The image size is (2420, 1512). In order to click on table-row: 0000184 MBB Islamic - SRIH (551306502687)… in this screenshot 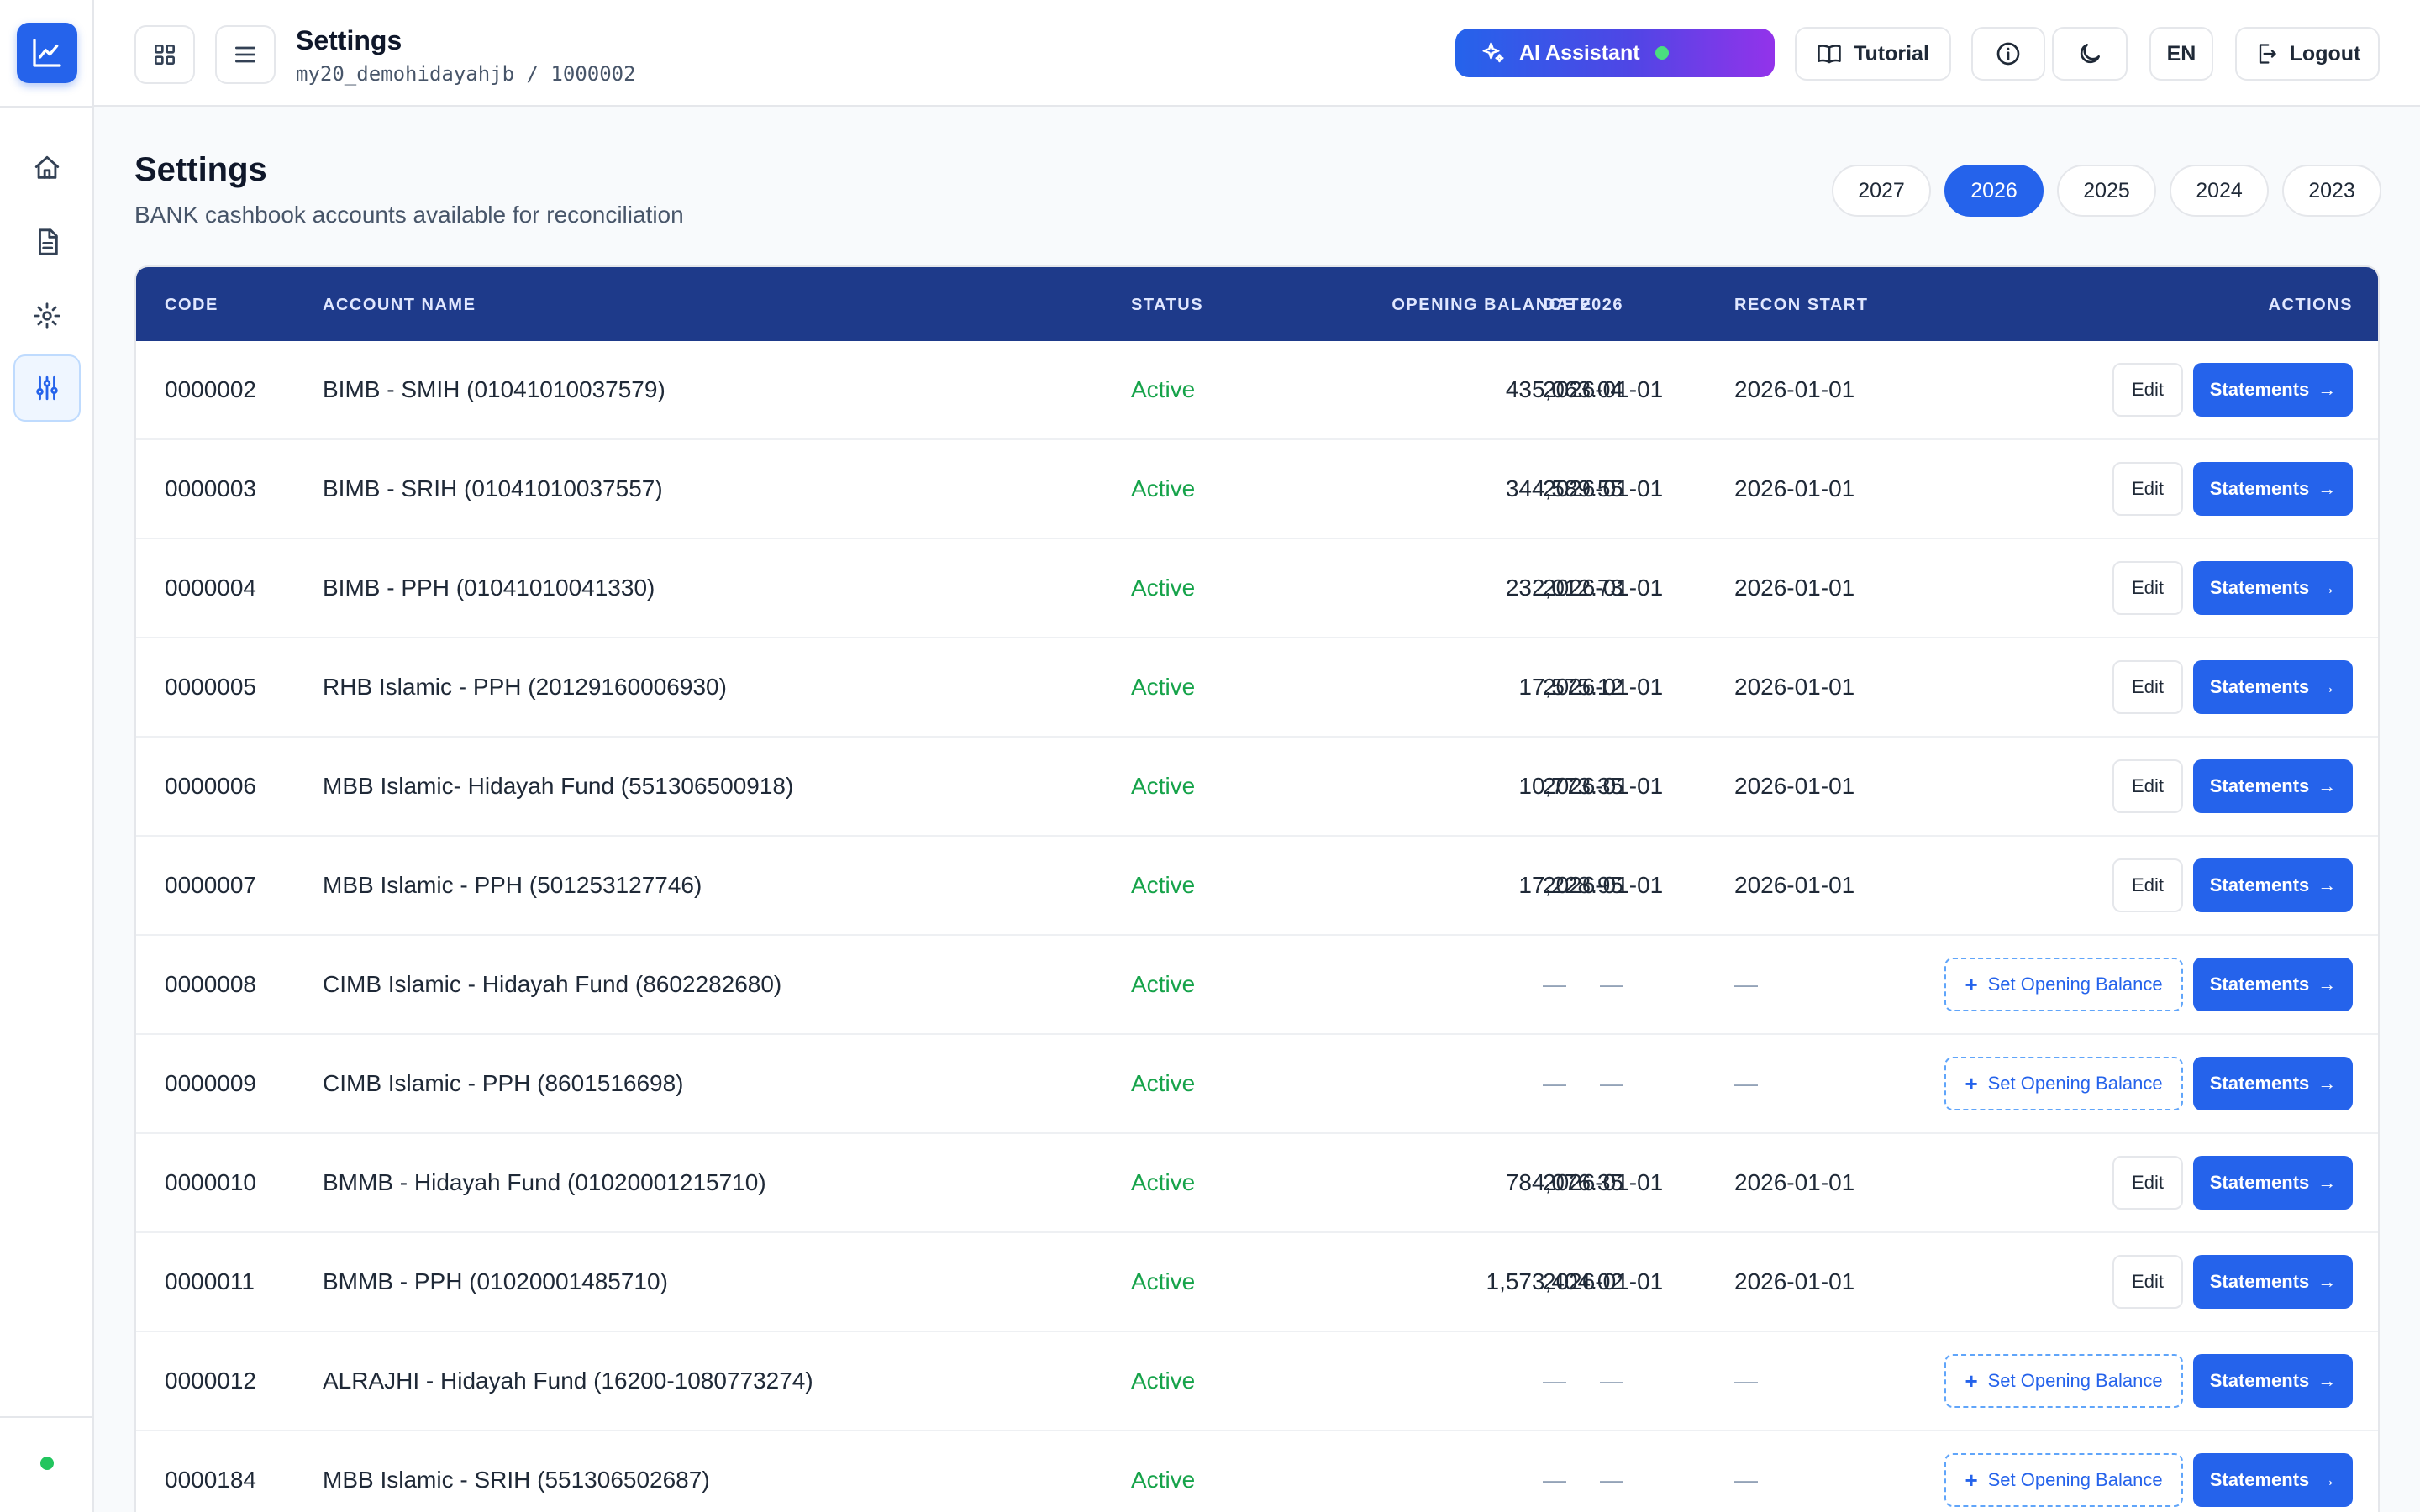, I will do `click(1257, 1471)`.